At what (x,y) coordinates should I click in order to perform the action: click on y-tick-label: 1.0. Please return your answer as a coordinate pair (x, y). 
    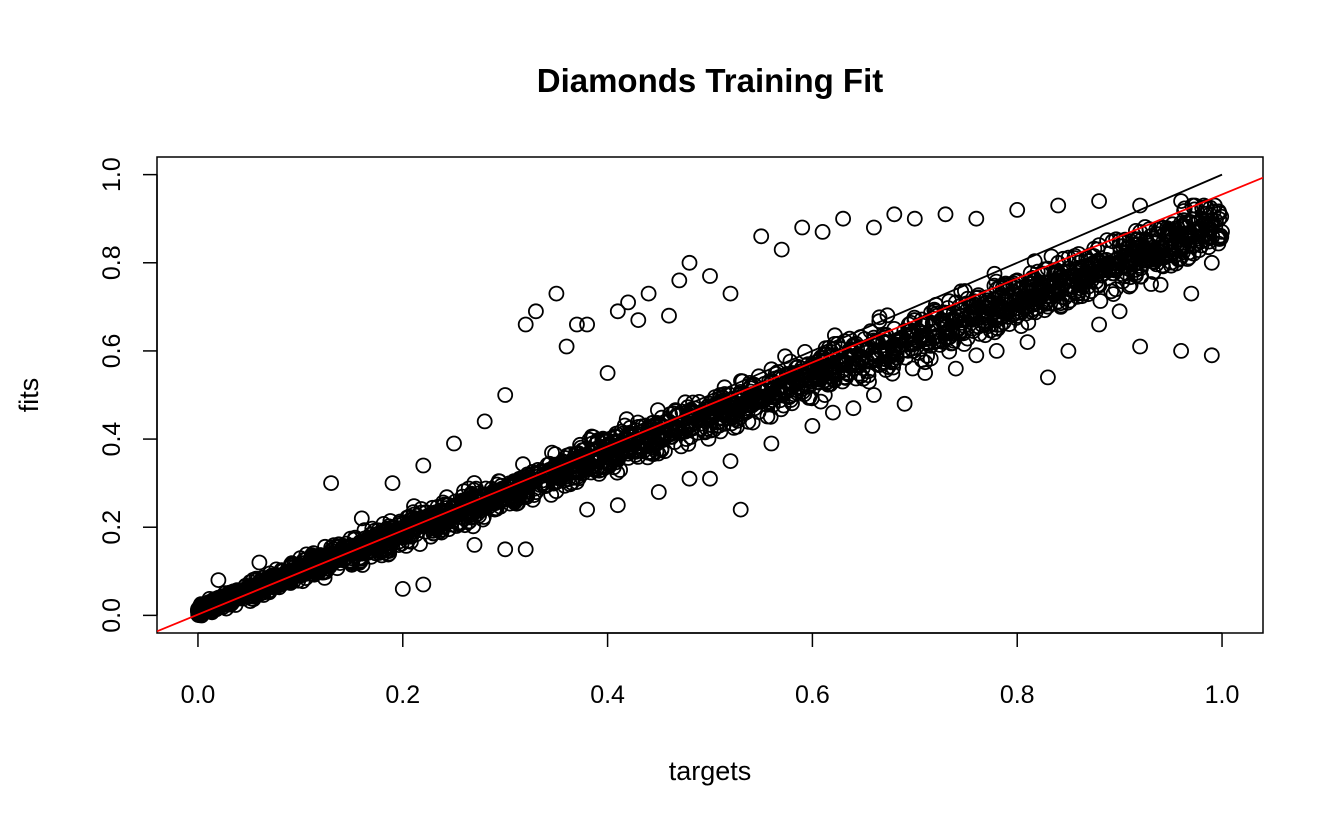
    Looking at the image, I should click on (112, 174).